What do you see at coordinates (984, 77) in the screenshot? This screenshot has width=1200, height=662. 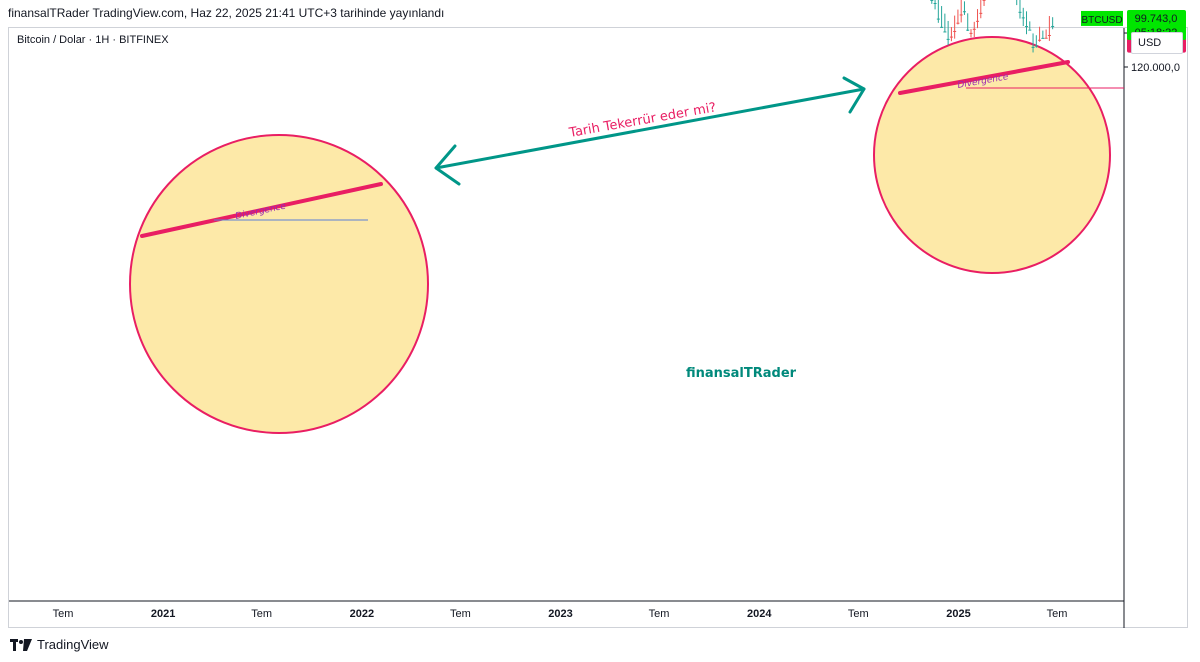 I see `divergence-line-2025` at bounding box center [984, 77].